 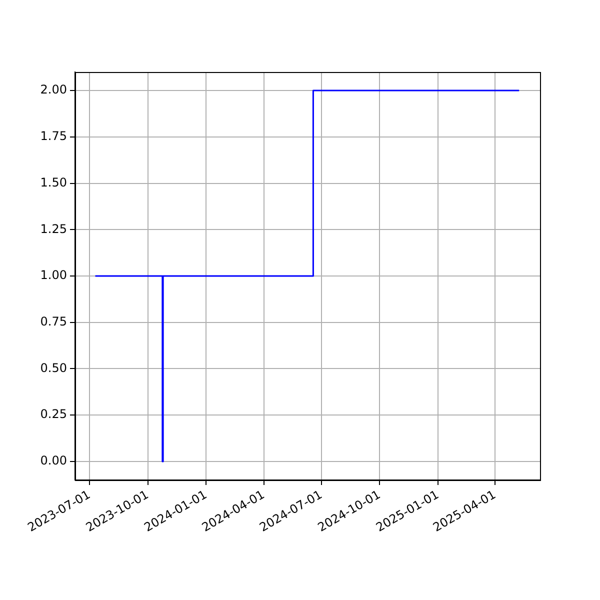 What do you see at coordinates (53, 275) in the screenshot?
I see `y-tick-label: 1.00` at bounding box center [53, 275].